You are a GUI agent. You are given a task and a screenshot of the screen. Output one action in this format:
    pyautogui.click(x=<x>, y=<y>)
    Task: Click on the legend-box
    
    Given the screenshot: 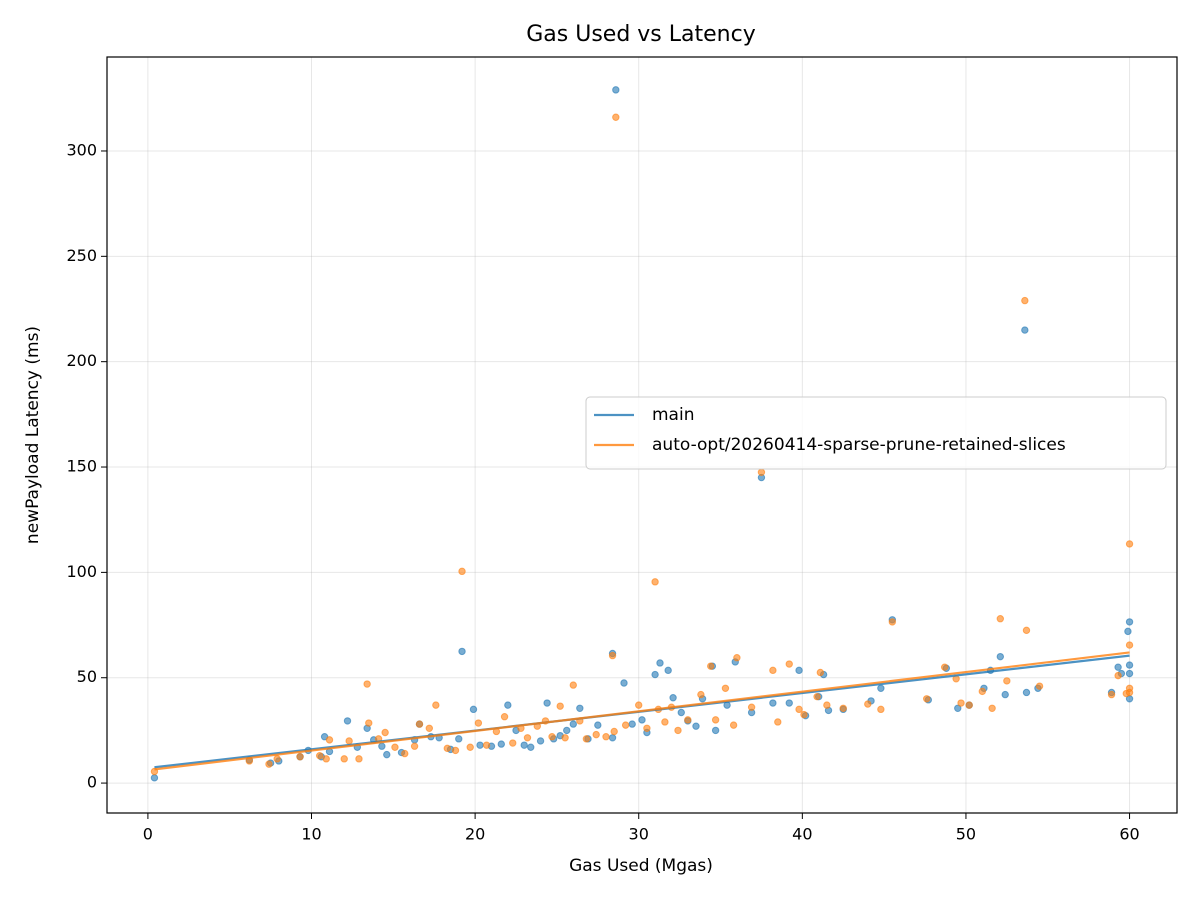 What is the action you would take?
    pyautogui.click(x=876, y=433)
    